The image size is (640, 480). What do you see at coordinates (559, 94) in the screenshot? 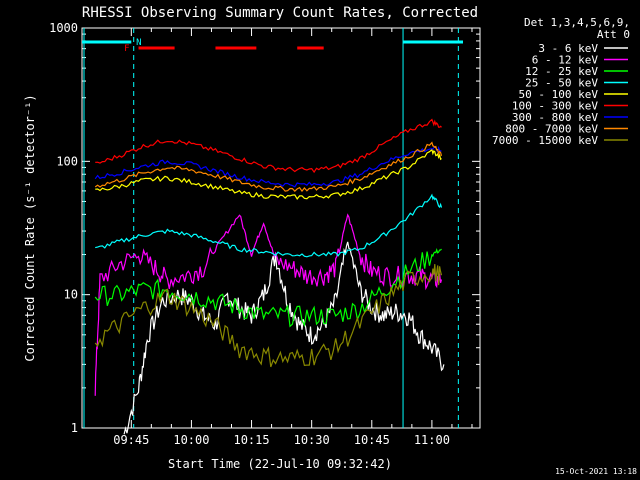
I see `legend-label: 50 - 100 keV` at bounding box center [559, 94].